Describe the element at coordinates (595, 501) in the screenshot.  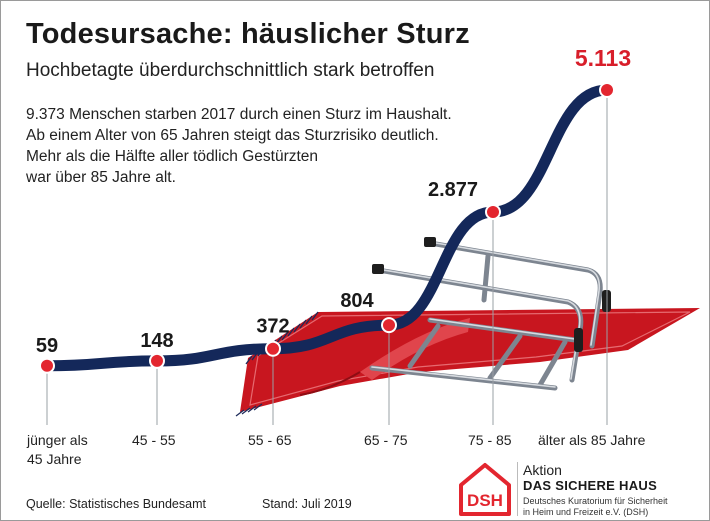
I see `logo-line-org: Deutsches Kuratorium für Sicherheit` at that location.